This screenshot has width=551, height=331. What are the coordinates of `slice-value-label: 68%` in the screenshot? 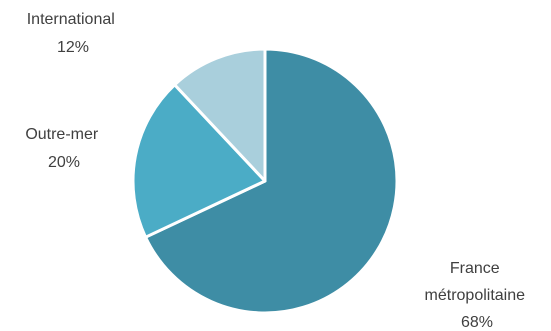 It's located at (477, 322).